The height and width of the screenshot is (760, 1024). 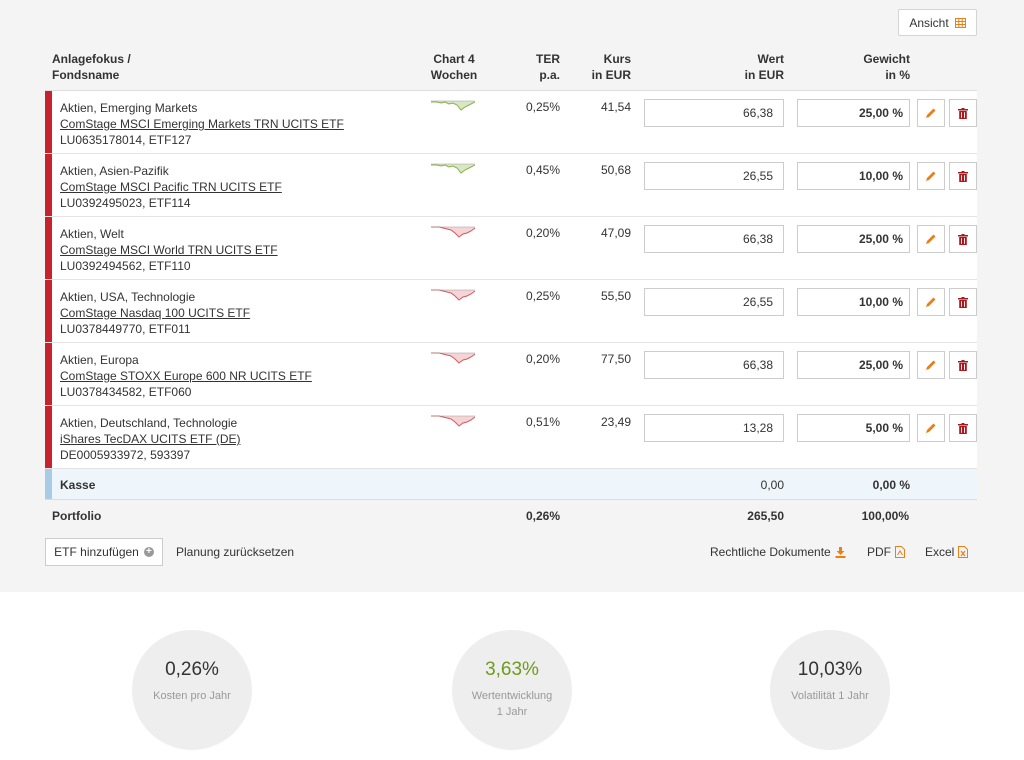 I want to click on excel-label: Excel, so click(x=940, y=552).